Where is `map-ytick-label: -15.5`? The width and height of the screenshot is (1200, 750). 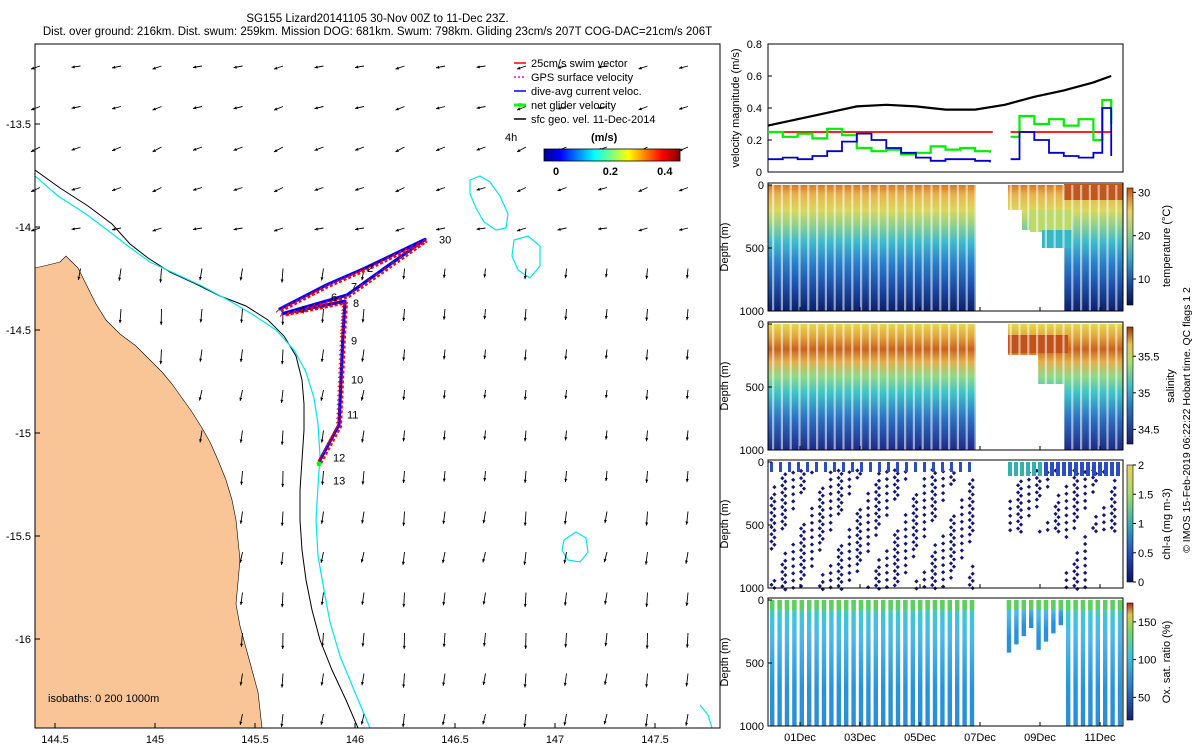
map-ytick-label: -15.5 is located at coordinates (18, 537).